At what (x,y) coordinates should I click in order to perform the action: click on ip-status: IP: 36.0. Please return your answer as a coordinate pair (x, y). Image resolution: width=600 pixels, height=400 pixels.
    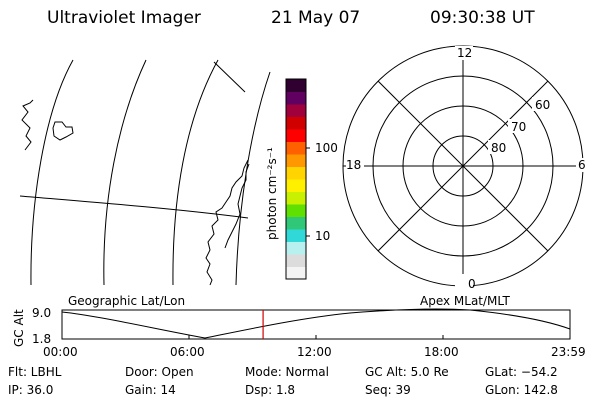
    Looking at the image, I should click on (31, 390).